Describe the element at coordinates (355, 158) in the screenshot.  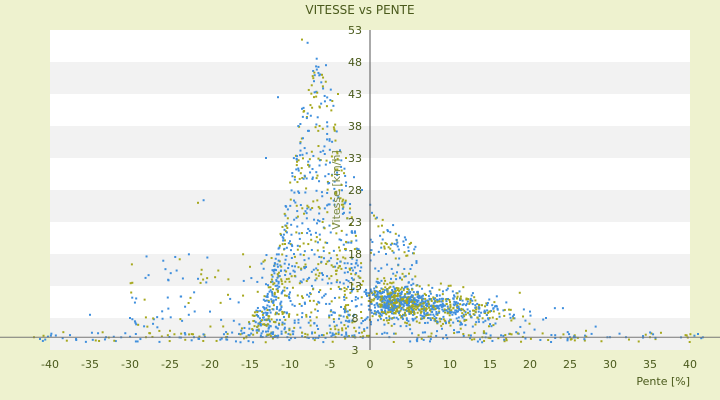
I see `y-tick-label: 33` at that location.